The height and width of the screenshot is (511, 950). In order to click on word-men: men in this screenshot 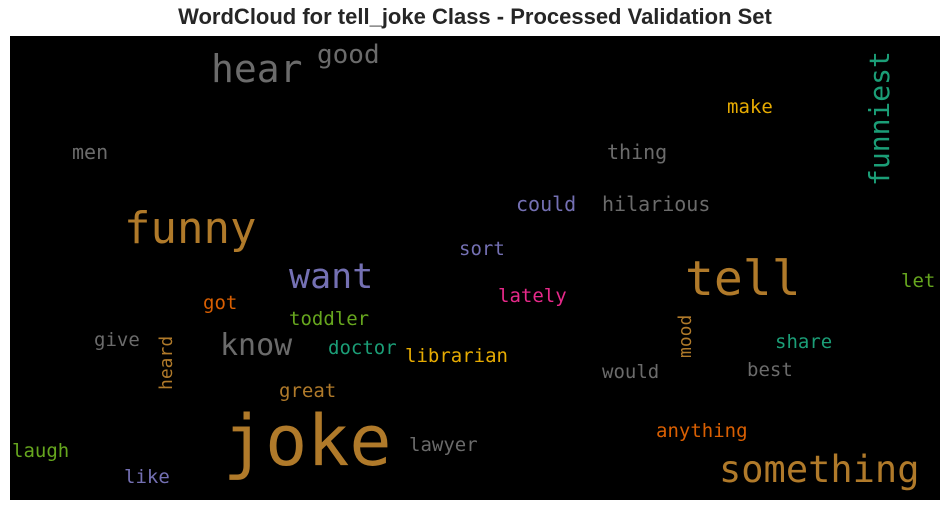, I will do `click(90, 152)`.